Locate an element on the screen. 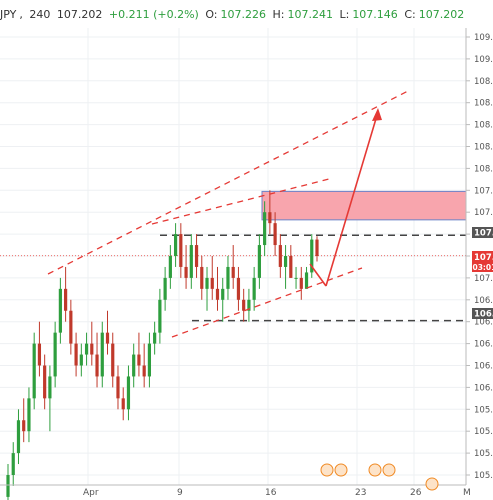  low-label: L: is located at coordinates (344, 14).